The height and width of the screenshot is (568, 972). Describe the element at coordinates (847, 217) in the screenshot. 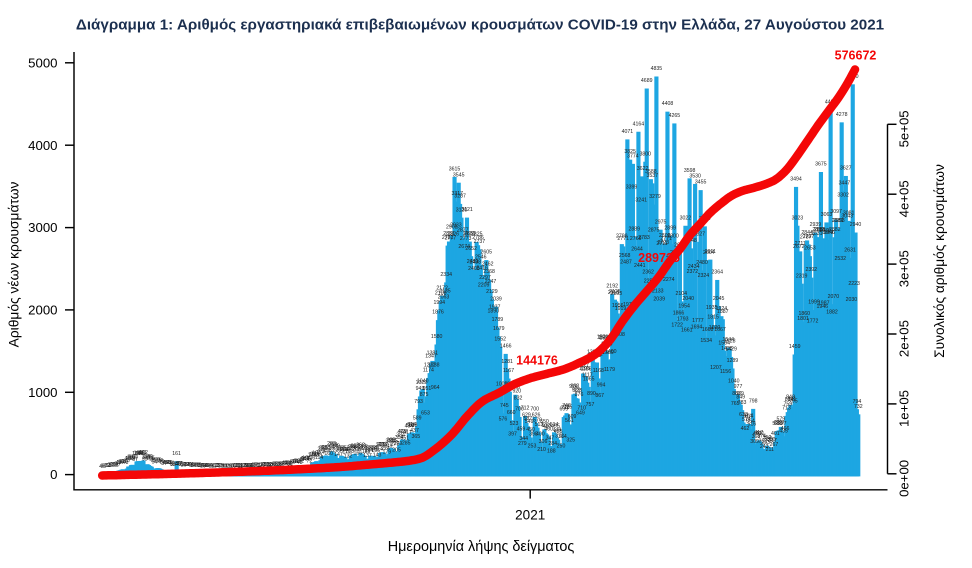

I see `svg-text: 3043` at that location.